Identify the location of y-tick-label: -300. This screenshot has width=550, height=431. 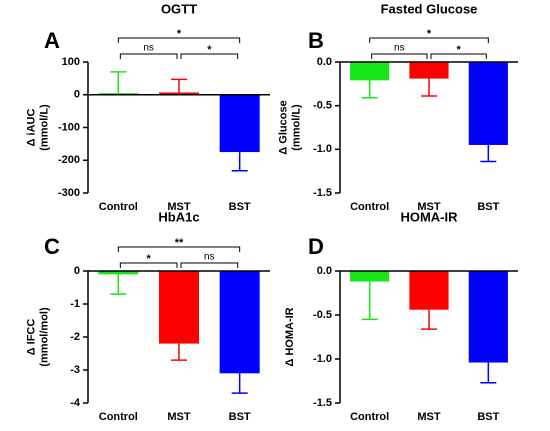
(69, 193).